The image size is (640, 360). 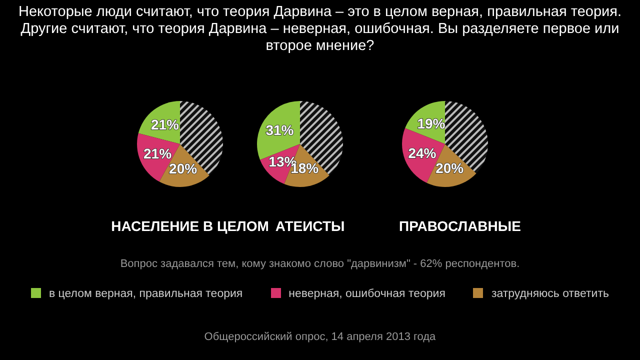 I want to click on data-label: 31%, so click(x=280, y=130).